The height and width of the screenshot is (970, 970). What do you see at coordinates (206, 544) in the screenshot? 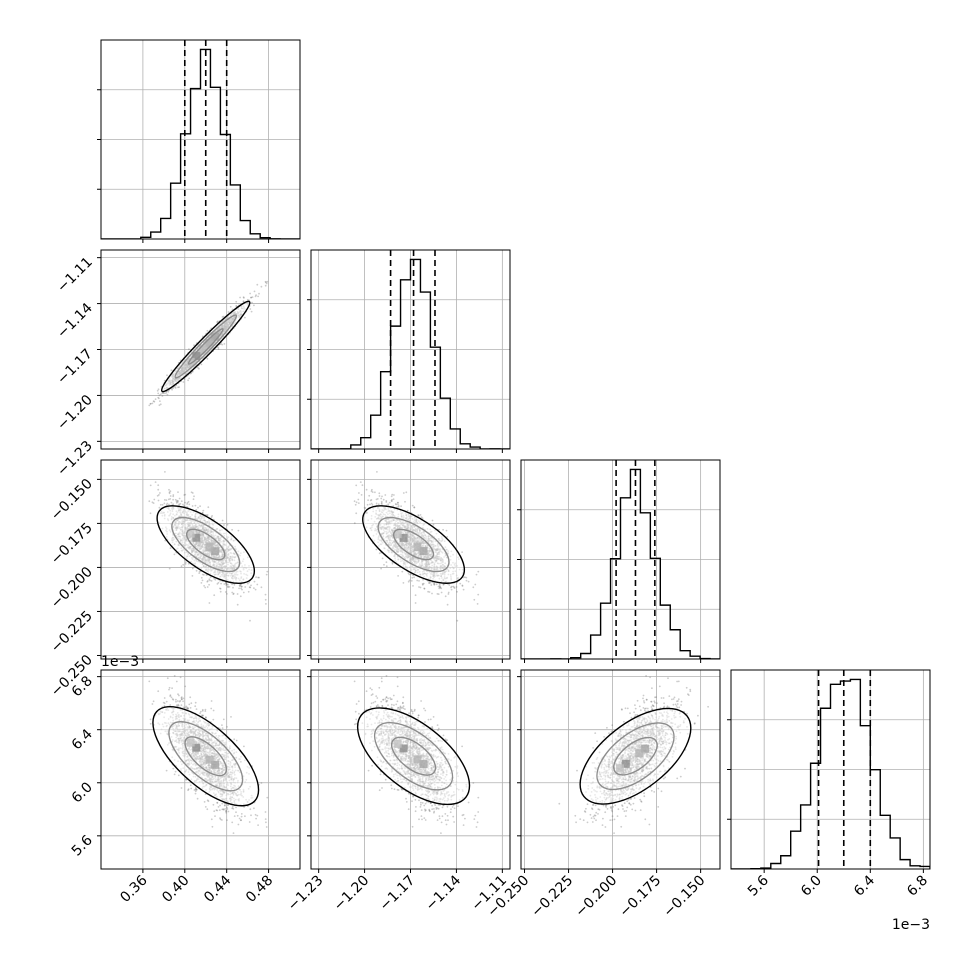
I see `contour-level` at bounding box center [206, 544].